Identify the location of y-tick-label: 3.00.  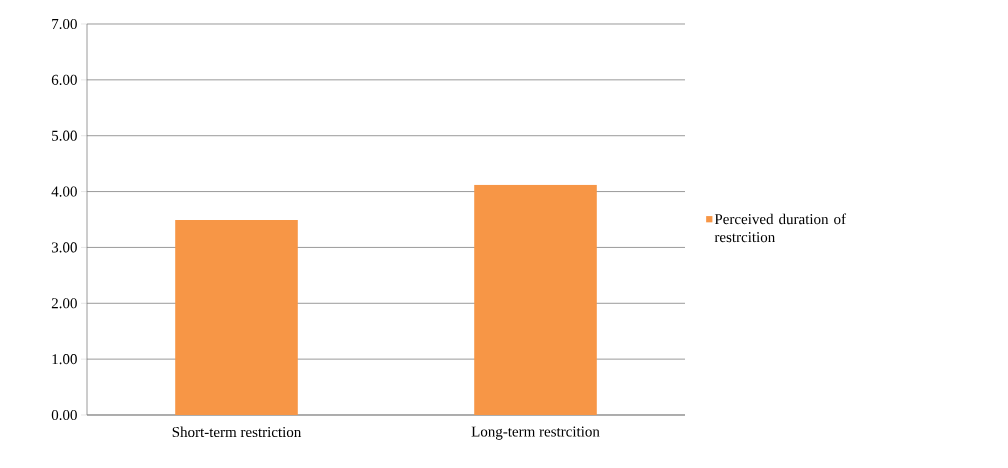
(64, 247).